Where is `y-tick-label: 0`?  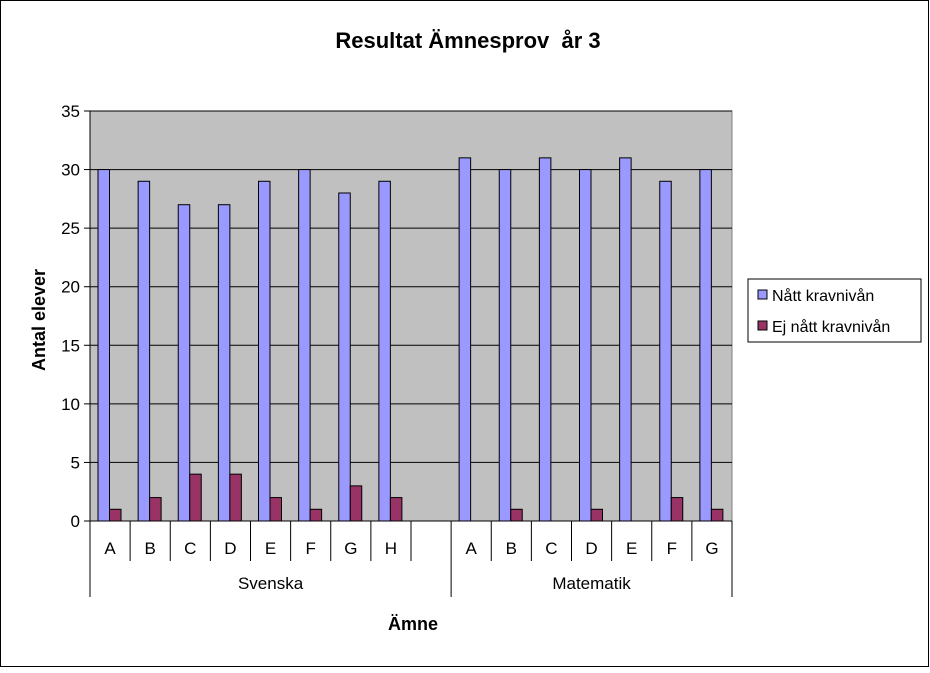 y-tick-label: 0 is located at coordinates (75, 521).